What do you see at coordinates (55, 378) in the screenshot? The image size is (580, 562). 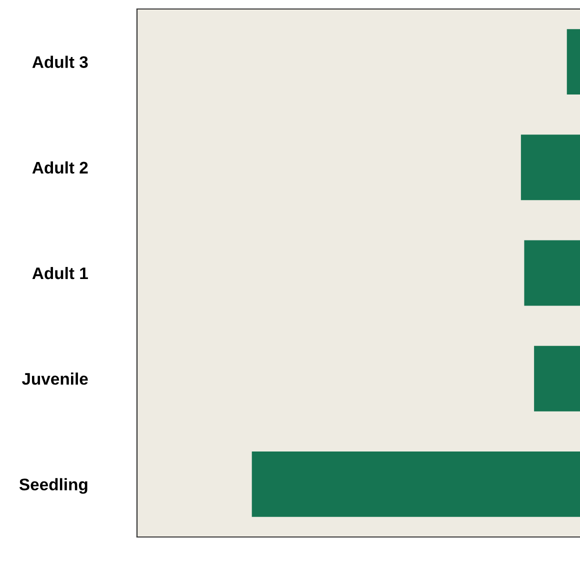 I see `y-tick-label: Juvenile` at bounding box center [55, 378].